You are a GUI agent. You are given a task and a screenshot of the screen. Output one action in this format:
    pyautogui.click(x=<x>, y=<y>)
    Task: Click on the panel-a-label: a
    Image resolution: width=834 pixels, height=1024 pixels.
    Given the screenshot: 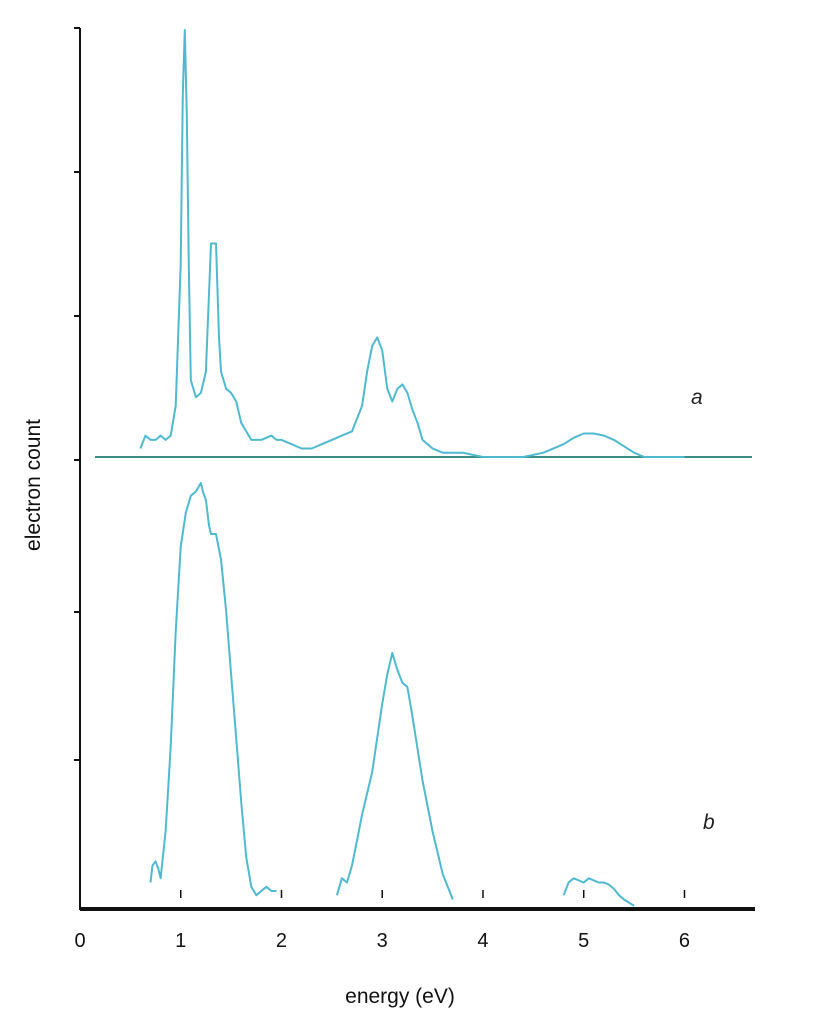 What is the action you would take?
    pyautogui.click(x=697, y=397)
    